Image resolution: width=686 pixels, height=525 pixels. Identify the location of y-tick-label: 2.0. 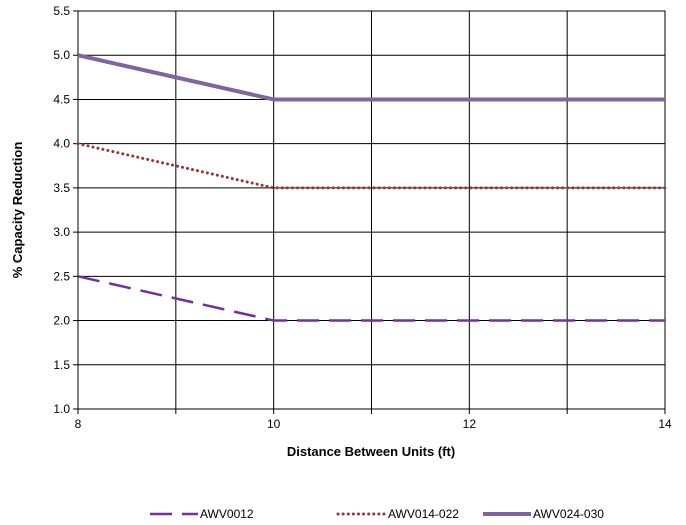
(61, 321).